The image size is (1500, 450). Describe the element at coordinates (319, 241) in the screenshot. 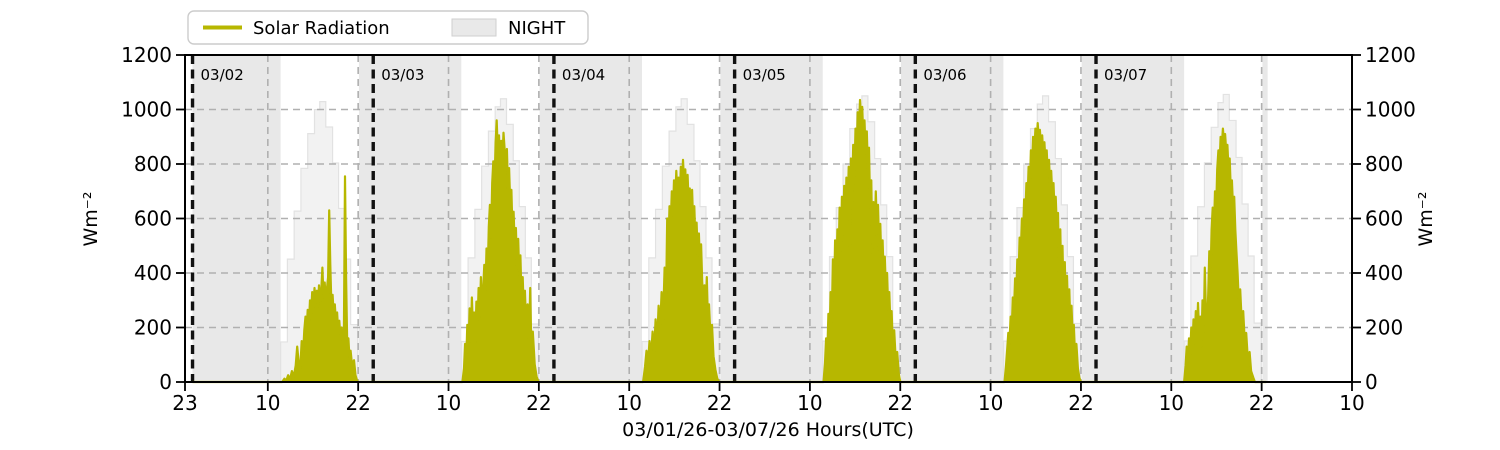

I see `clear-sky-step-curve` at that location.